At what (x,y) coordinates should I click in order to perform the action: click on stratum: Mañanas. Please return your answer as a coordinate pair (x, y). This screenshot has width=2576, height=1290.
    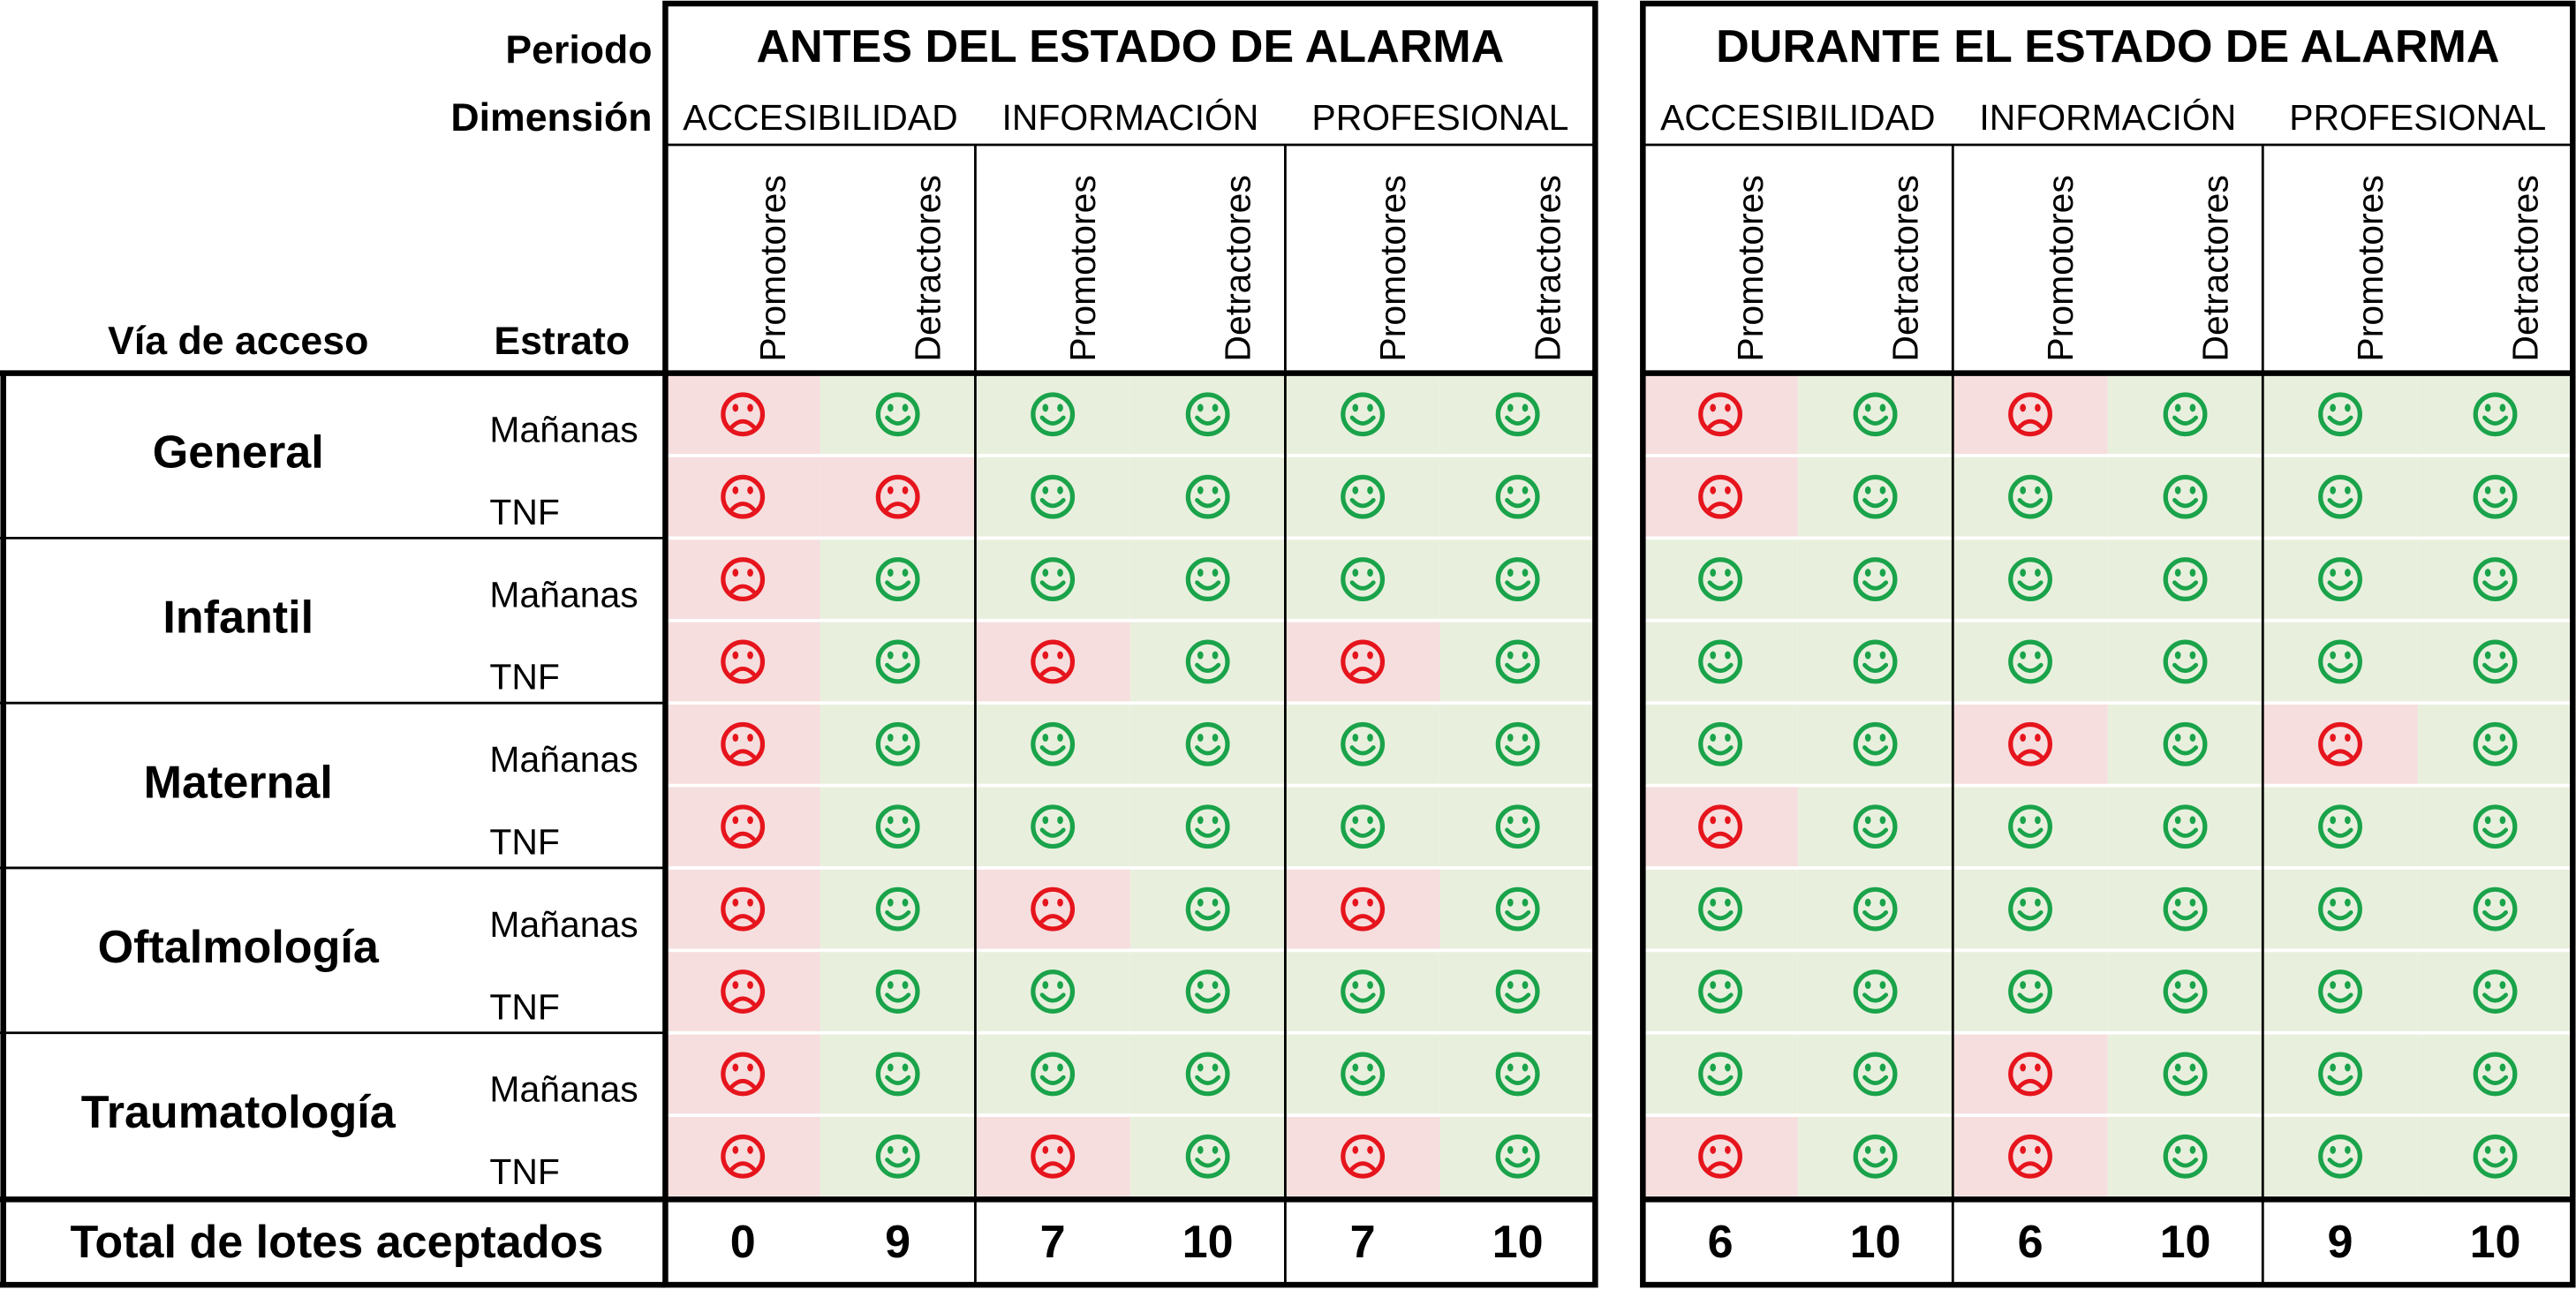
    Looking at the image, I should click on (563, 925).